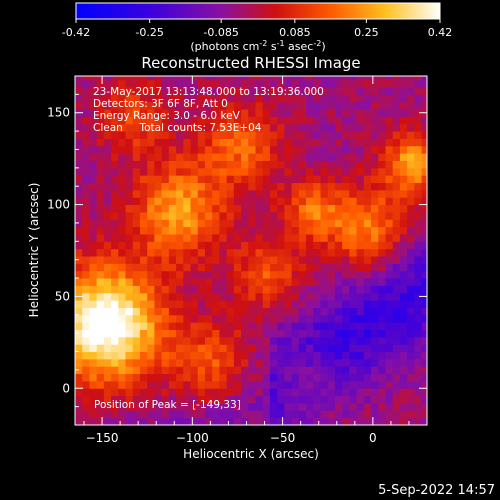 This screenshot has height=500, width=500. I want to click on annotation-detectors: Detectors: 3F 6F 8F, Att 0, so click(160, 104).